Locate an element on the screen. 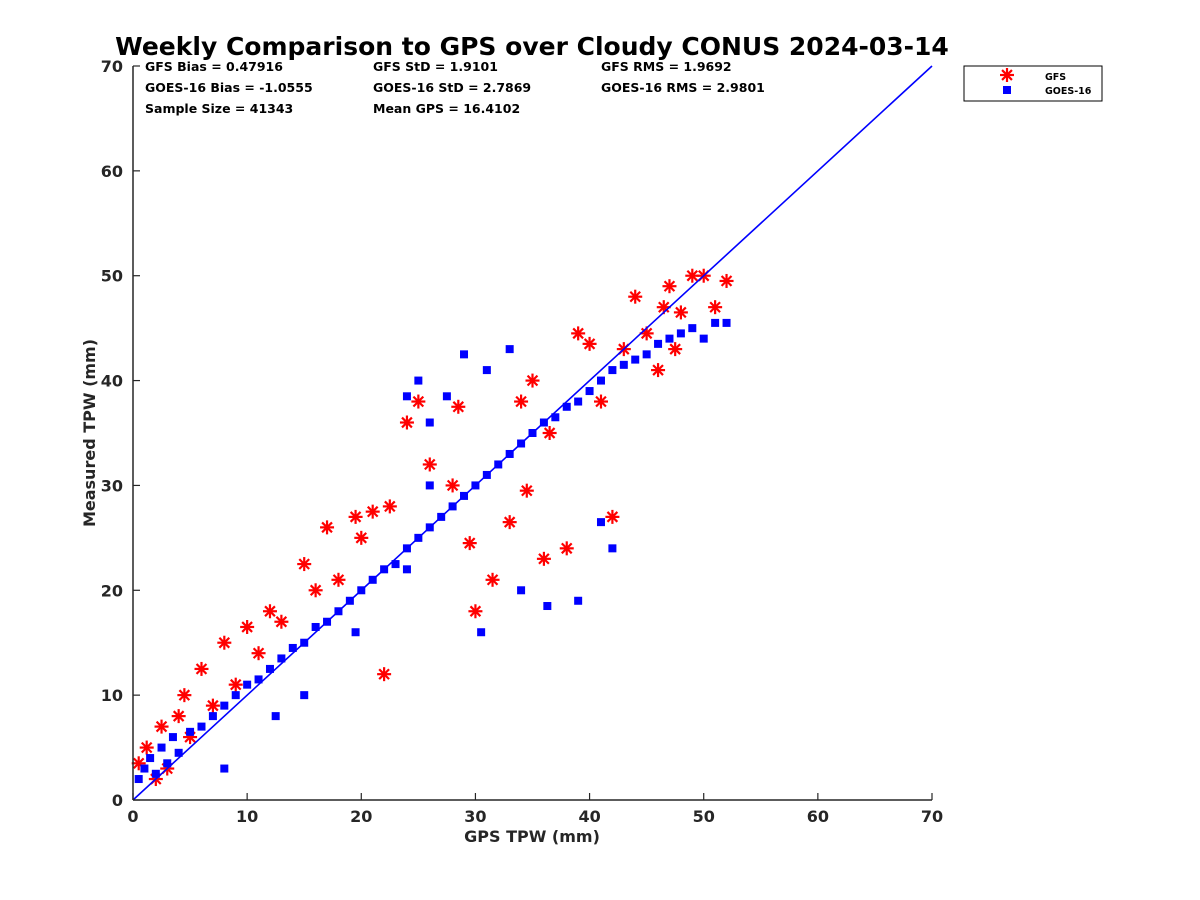 Image resolution: width=1200 pixels, height=900 pixels. legend-gfs-asterisk-mark is located at coordinates (1007, 75).